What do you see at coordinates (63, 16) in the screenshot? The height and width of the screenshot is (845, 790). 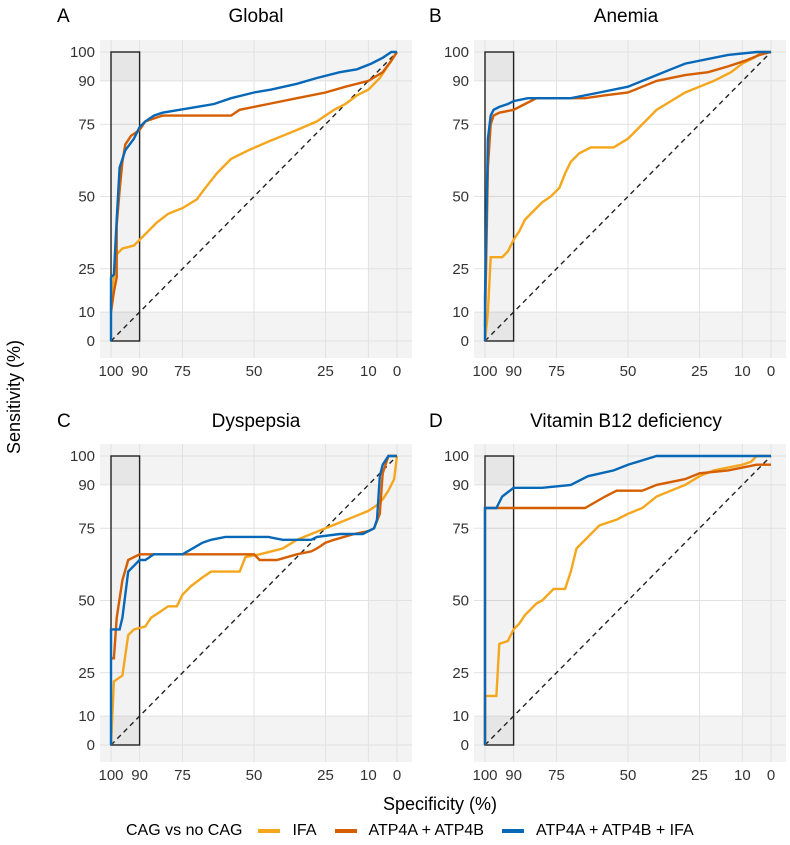 I see `panel-letter: A` at bounding box center [63, 16].